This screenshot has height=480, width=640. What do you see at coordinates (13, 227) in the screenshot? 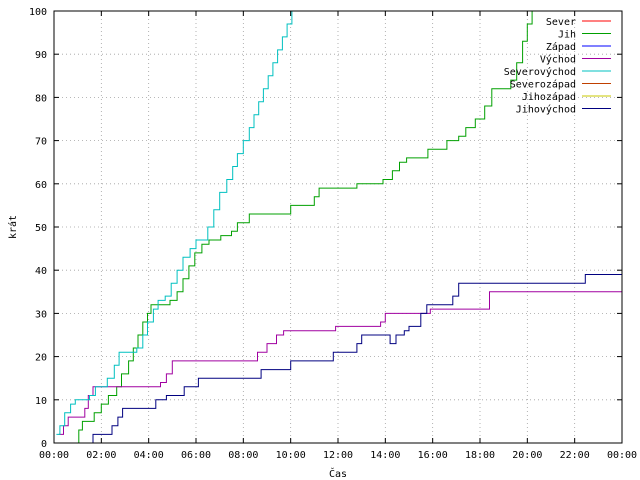
I see `y-axis-label: krát` at bounding box center [13, 227].